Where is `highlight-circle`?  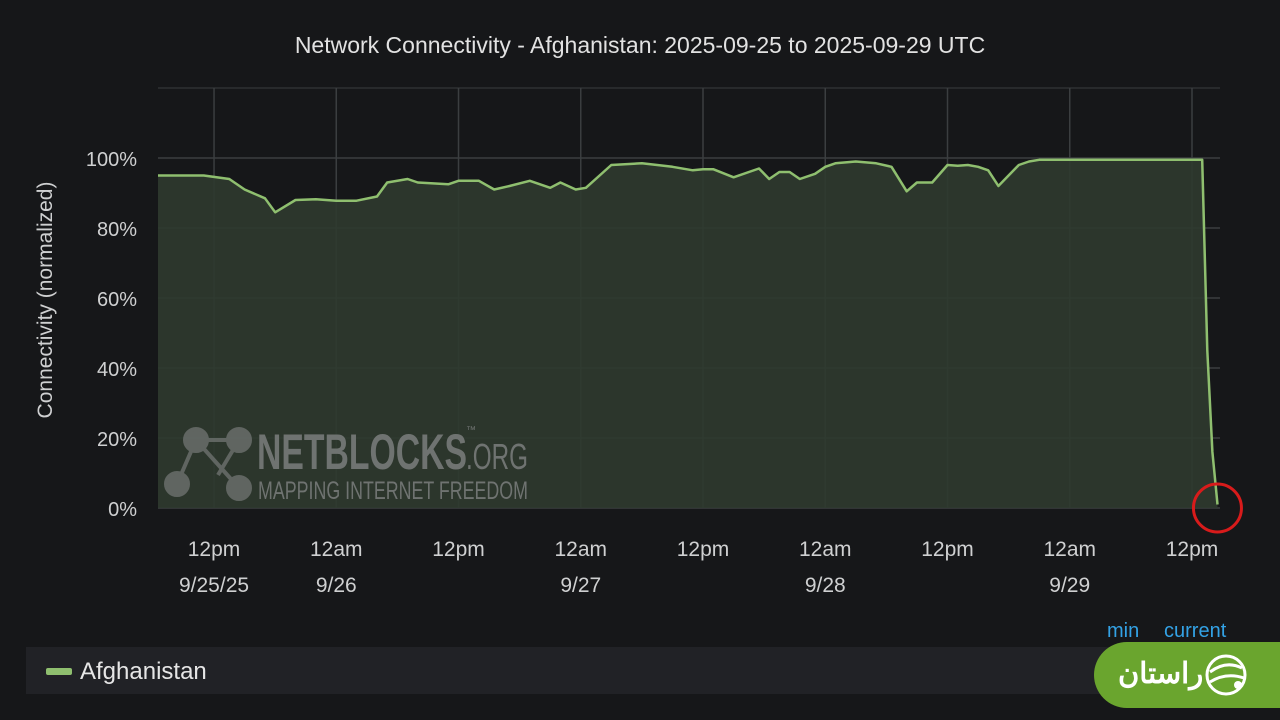
highlight-circle is located at coordinates (1217, 508).